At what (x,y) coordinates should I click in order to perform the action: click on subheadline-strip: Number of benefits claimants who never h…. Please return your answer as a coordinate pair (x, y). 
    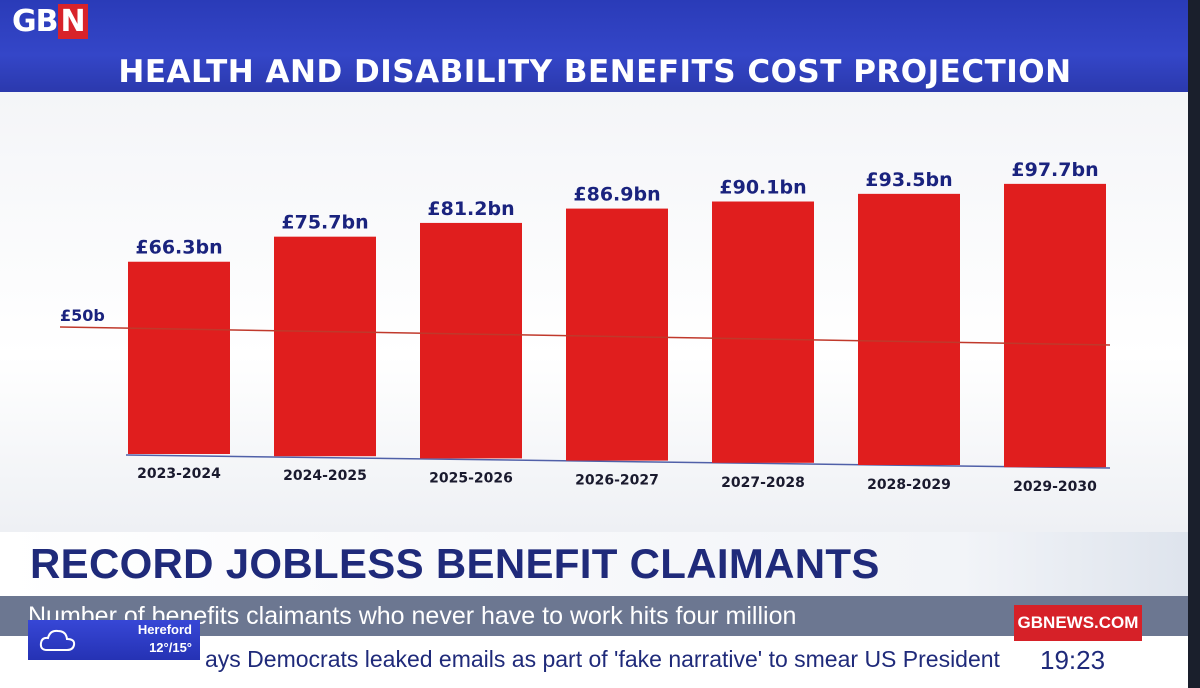
    Looking at the image, I should click on (600, 616).